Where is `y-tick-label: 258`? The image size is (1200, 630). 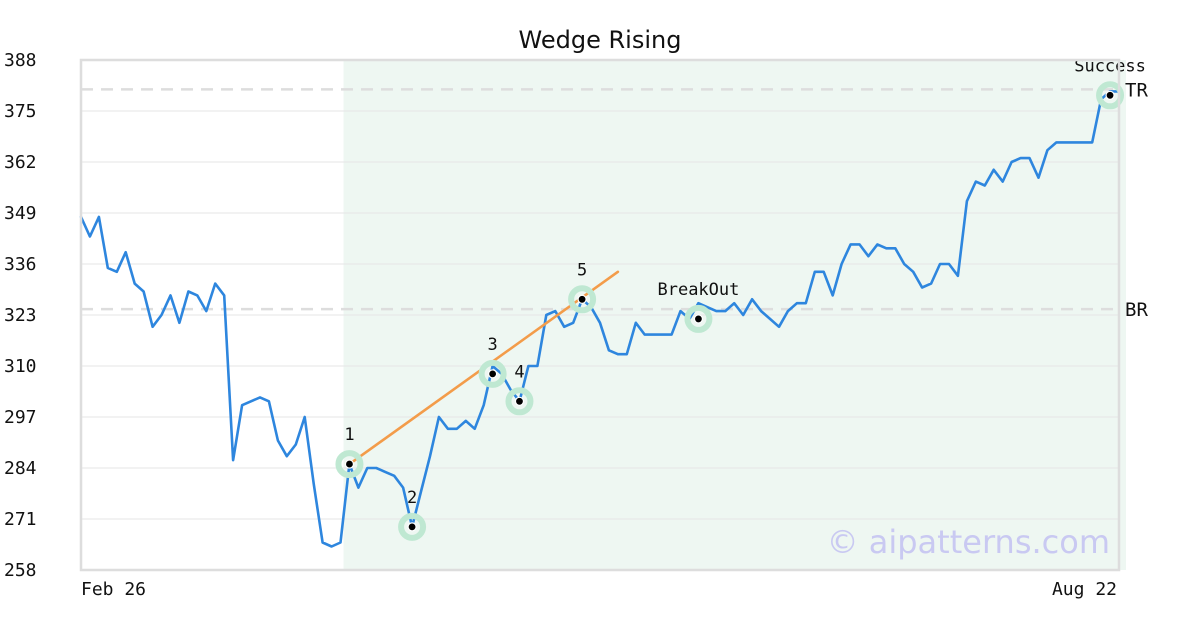 y-tick-label: 258 is located at coordinates (20, 570).